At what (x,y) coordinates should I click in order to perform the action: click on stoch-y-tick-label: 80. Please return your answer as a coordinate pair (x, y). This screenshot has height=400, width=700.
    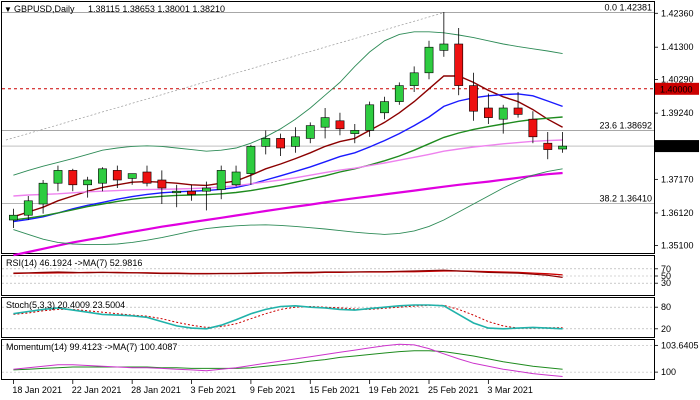
    Looking at the image, I should click on (666, 307).